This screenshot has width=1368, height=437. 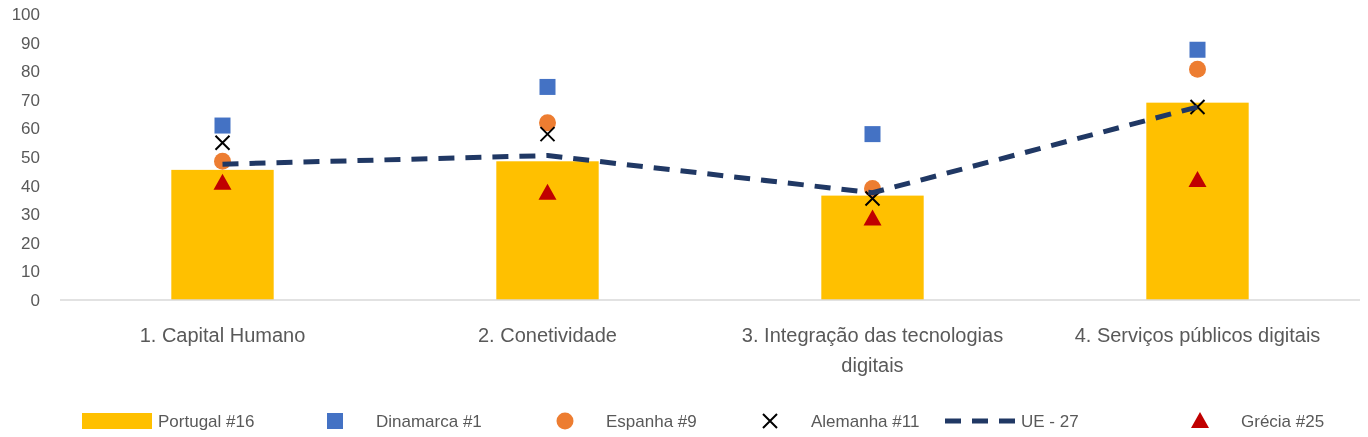 What do you see at coordinates (222, 335) in the screenshot?
I see `x-tick-label: 1. Capital Humano` at bounding box center [222, 335].